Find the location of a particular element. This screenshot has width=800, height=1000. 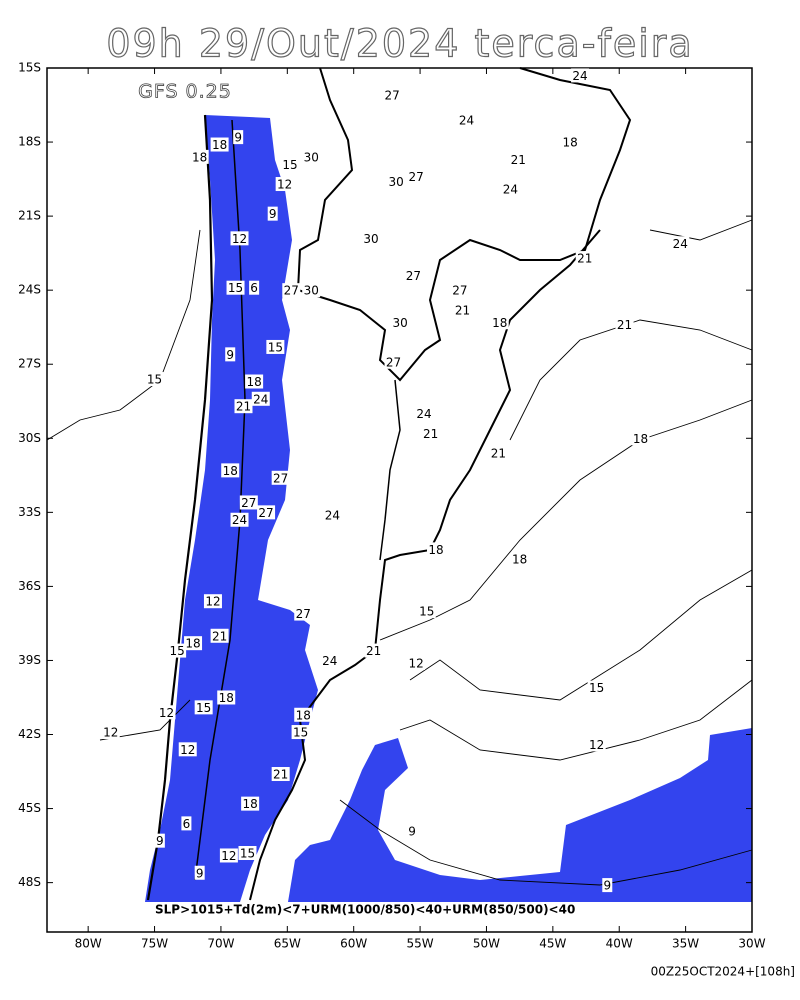

x-tick-label: 55W is located at coordinates (420, 944).